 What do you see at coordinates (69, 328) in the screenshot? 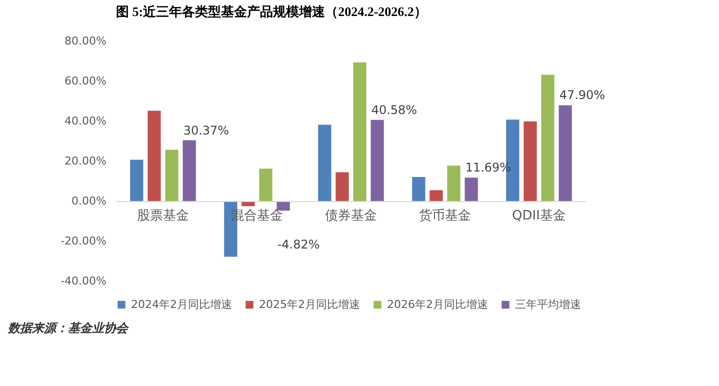
I see `source-note: 数据来源：基金业协会` at bounding box center [69, 328].